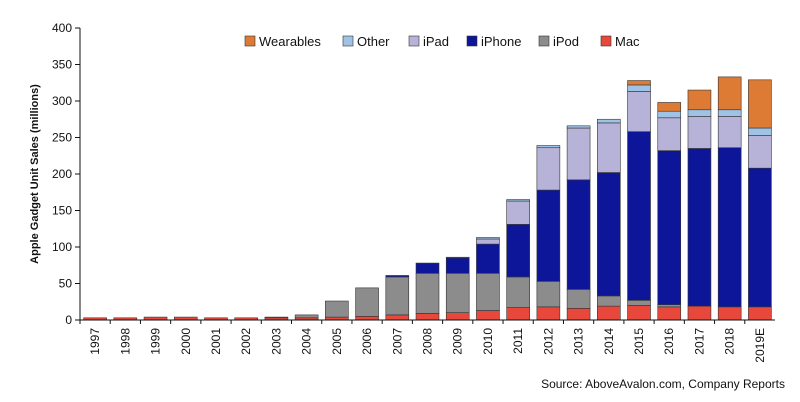 Image resolution: width=800 pixels, height=402 pixels. I want to click on bar-segment-ipad-2012, so click(548, 169).